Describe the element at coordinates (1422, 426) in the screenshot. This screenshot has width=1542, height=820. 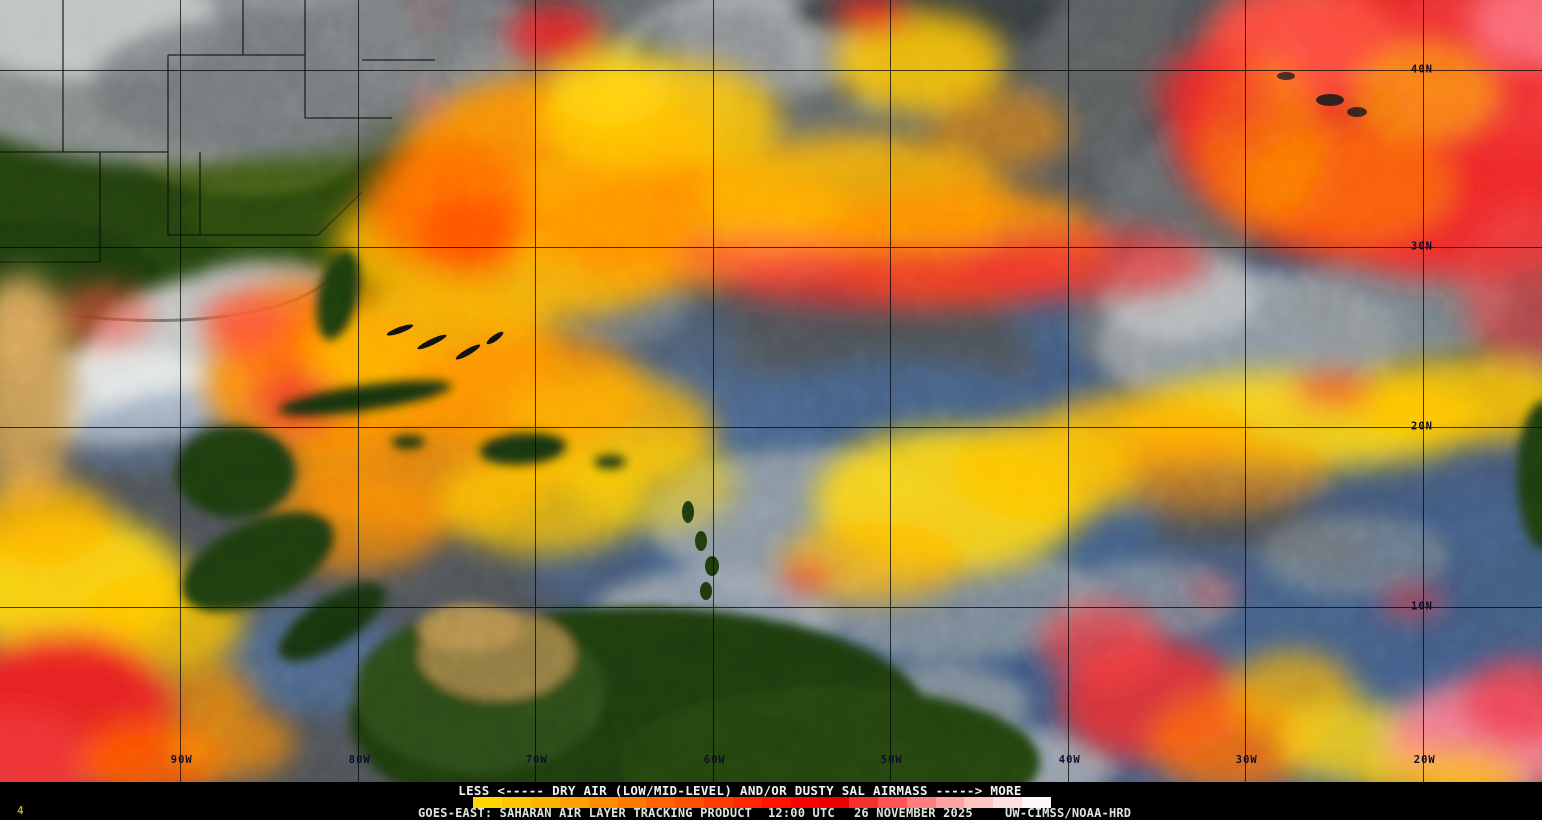
I see `latitude-label: 20N` at that location.